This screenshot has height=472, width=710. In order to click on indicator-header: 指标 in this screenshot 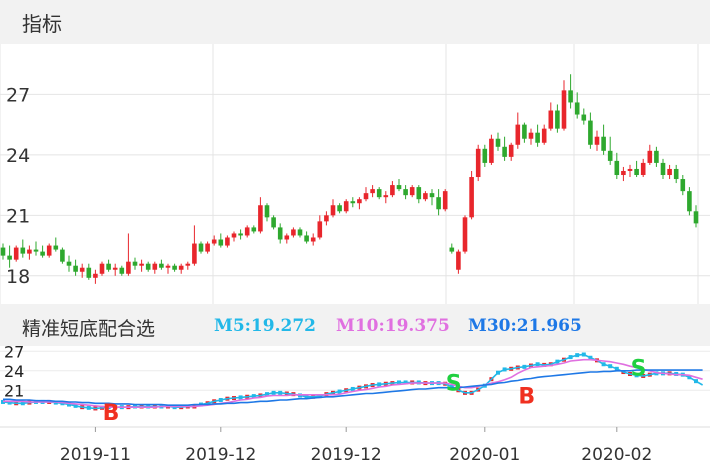, I will do `click(355, 22)`.